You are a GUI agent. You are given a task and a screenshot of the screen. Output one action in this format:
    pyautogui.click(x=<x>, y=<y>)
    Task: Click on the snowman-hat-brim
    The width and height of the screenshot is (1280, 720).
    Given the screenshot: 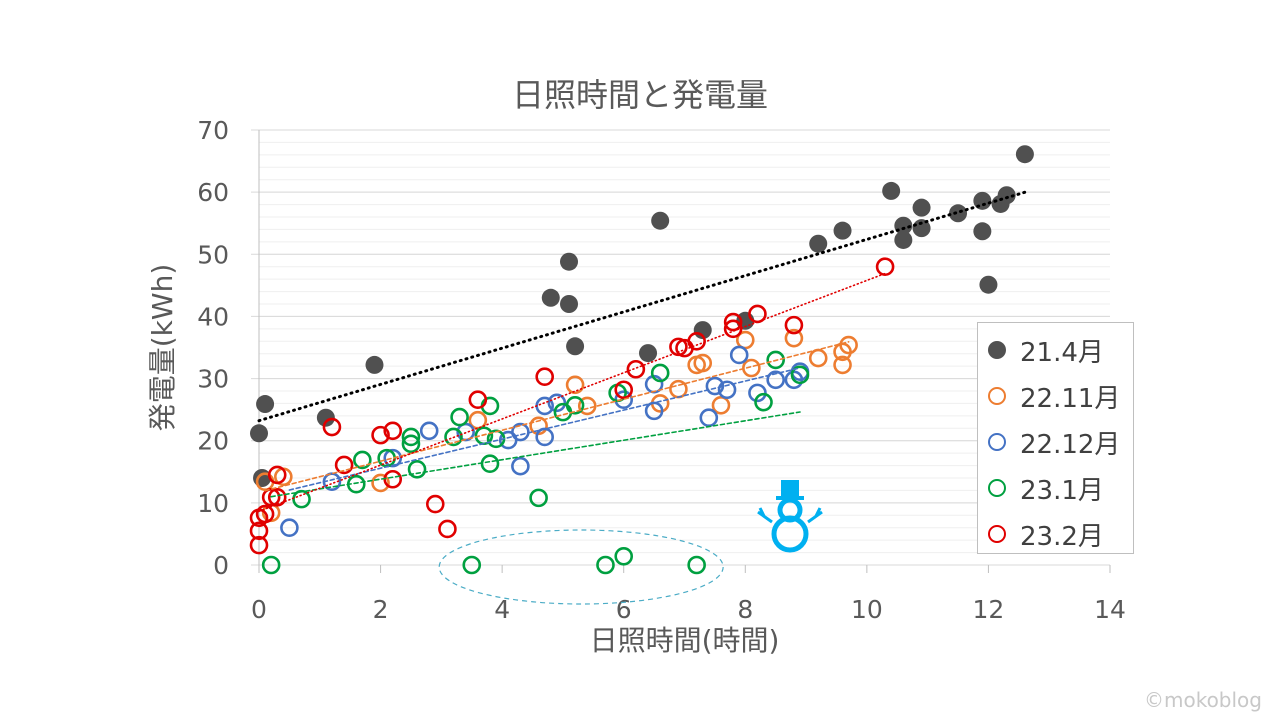 What is the action you would take?
    pyautogui.click(x=790, y=498)
    